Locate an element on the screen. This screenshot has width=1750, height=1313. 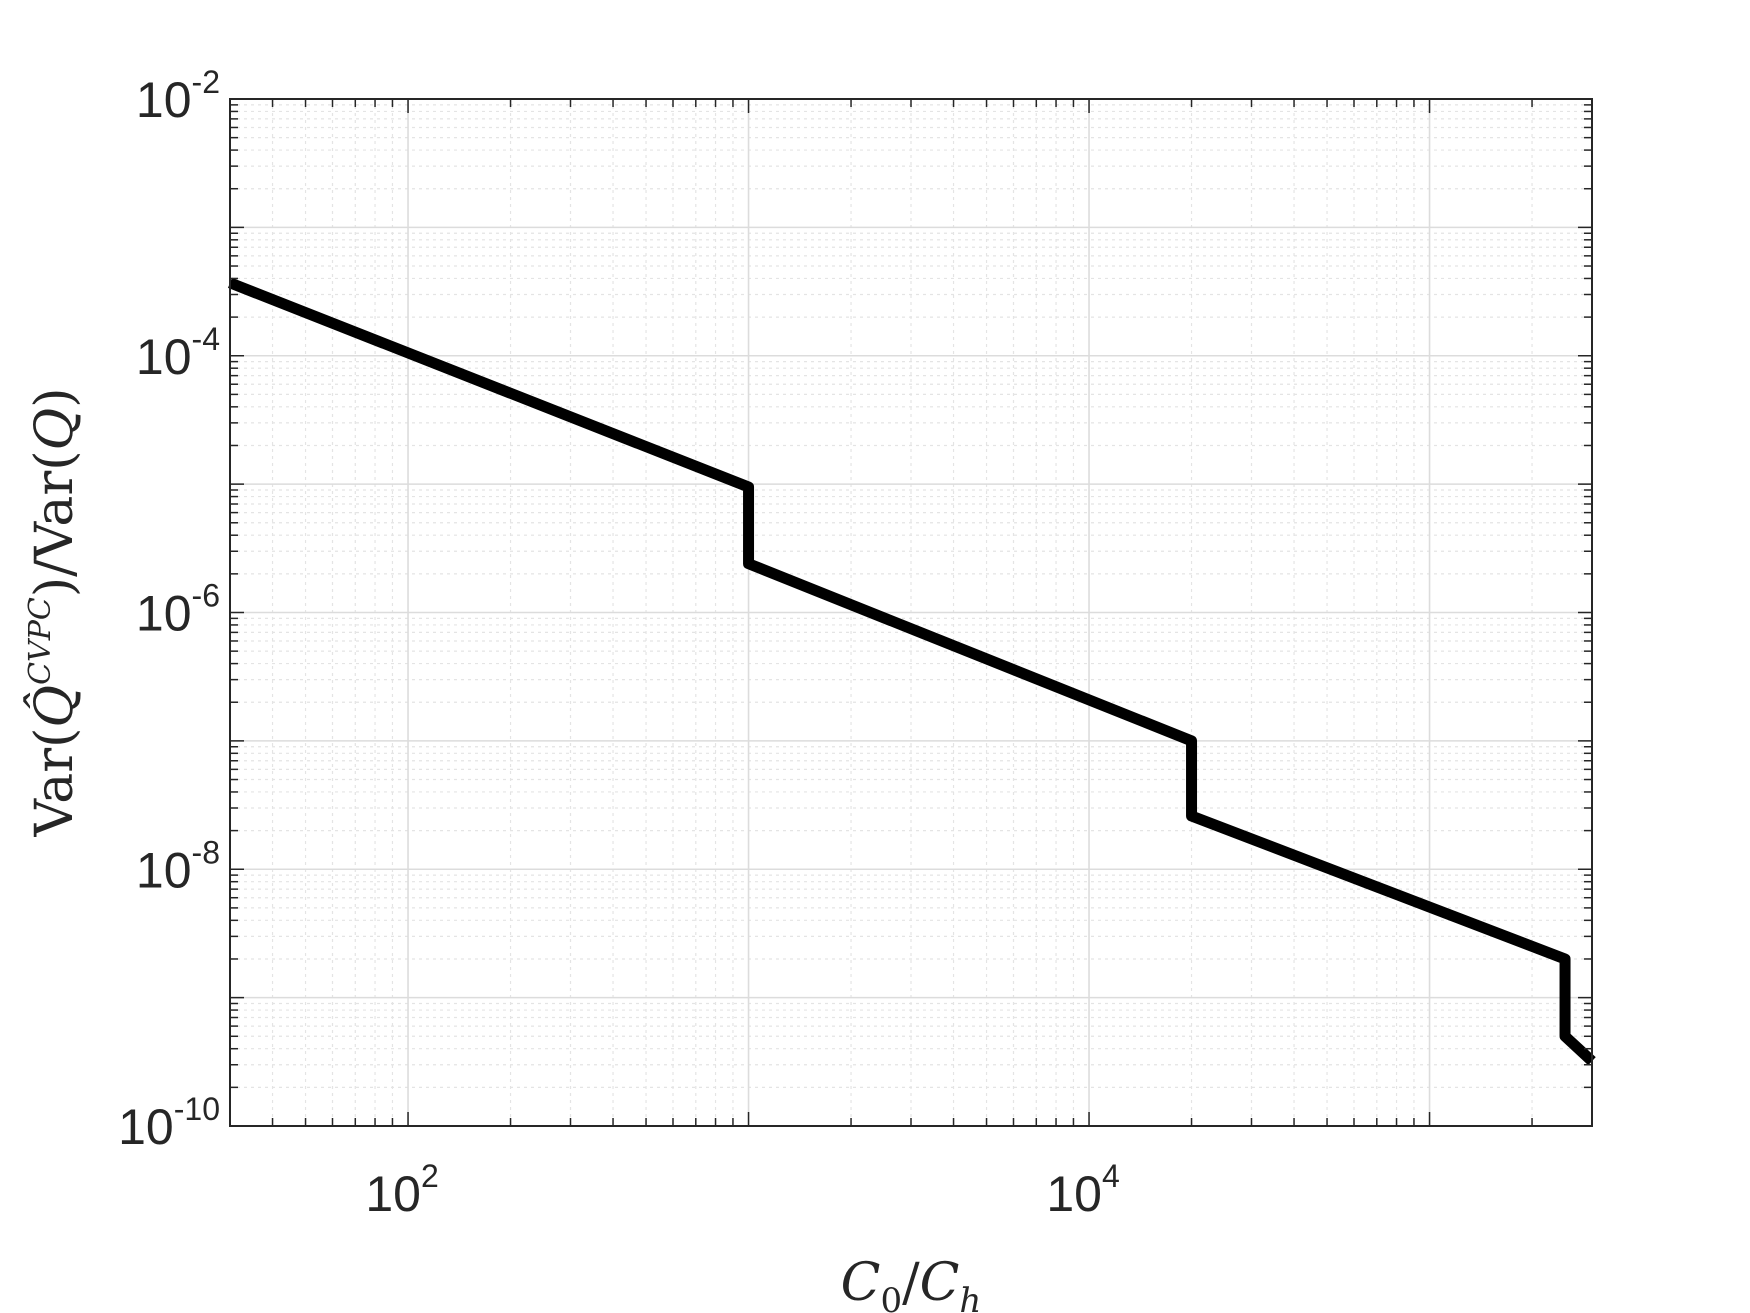
x-tick-label: 10⁴ is located at coordinates (1082, 1190).